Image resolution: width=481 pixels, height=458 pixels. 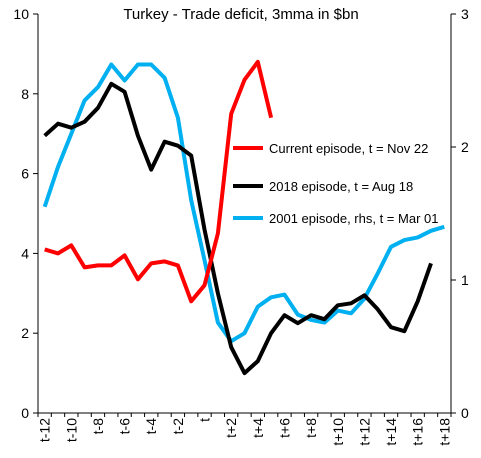 I want to click on legend-label: 2018 episode, t = Aug 18, so click(x=341, y=186).